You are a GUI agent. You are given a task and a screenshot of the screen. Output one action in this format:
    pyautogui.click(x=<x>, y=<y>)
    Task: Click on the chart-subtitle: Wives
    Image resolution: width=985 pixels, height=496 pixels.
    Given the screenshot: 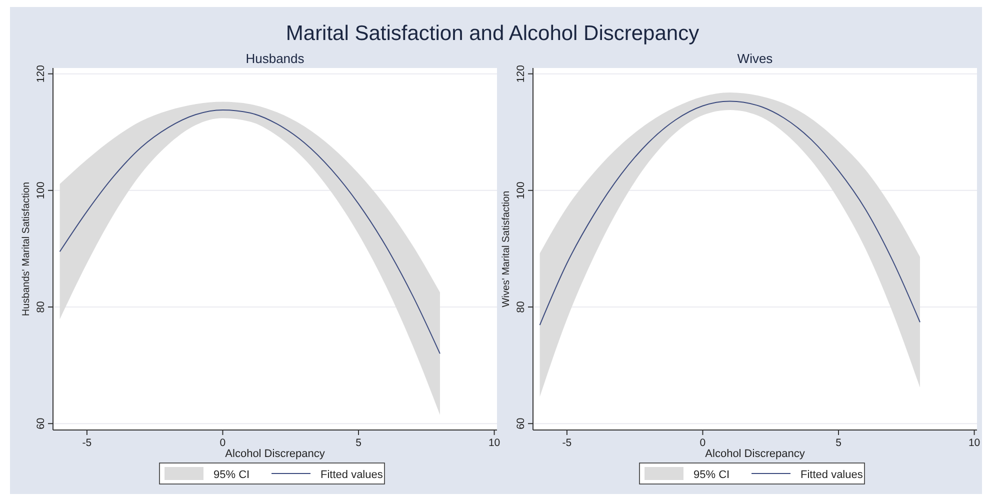 What is the action you would take?
    pyautogui.click(x=755, y=58)
    